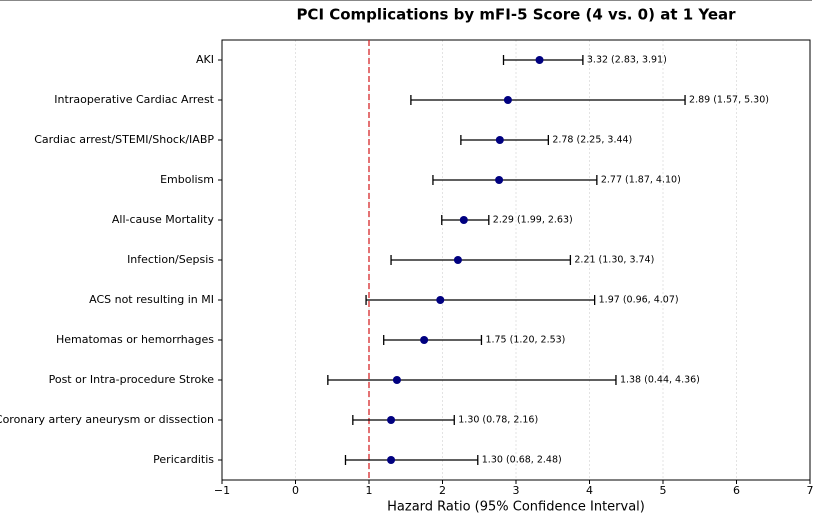 The width and height of the screenshot is (814, 522). What do you see at coordinates (134, 99) in the screenshot?
I see `y-tick-label: Intraoperative Cardiac Arrest` at bounding box center [134, 99].